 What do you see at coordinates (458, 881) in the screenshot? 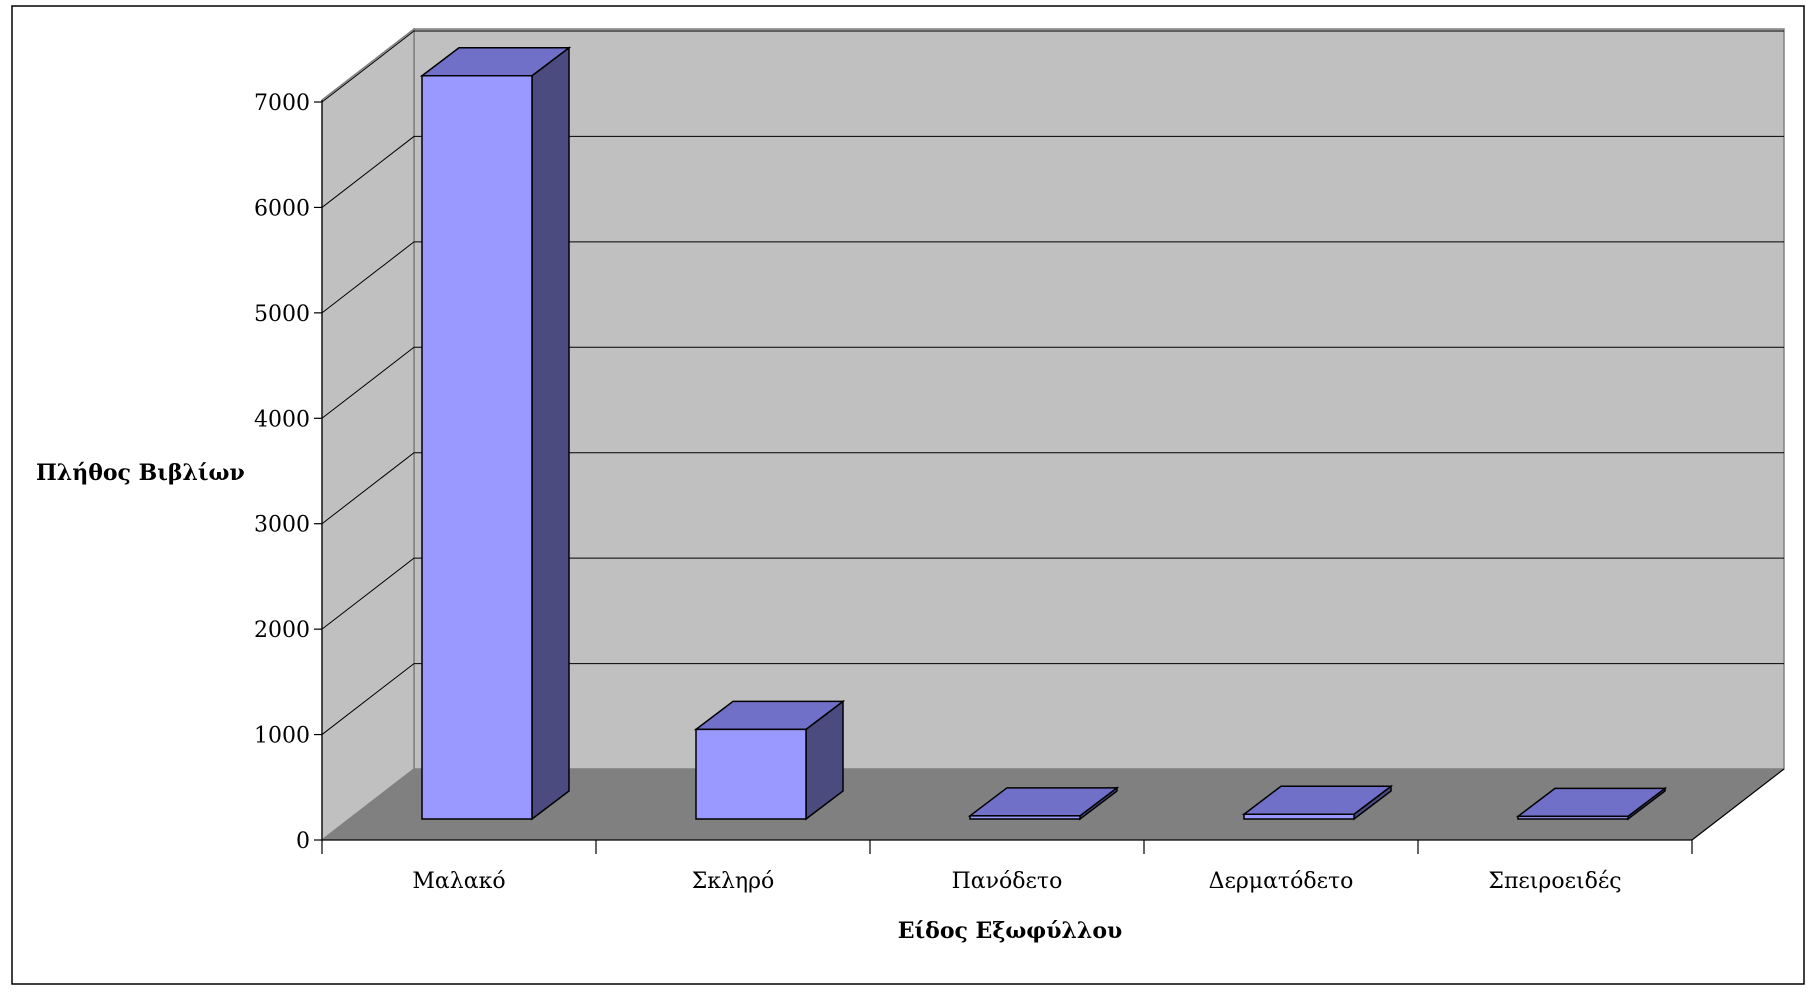
I see `x-tick-label: Μαλακό` at bounding box center [458, 881].